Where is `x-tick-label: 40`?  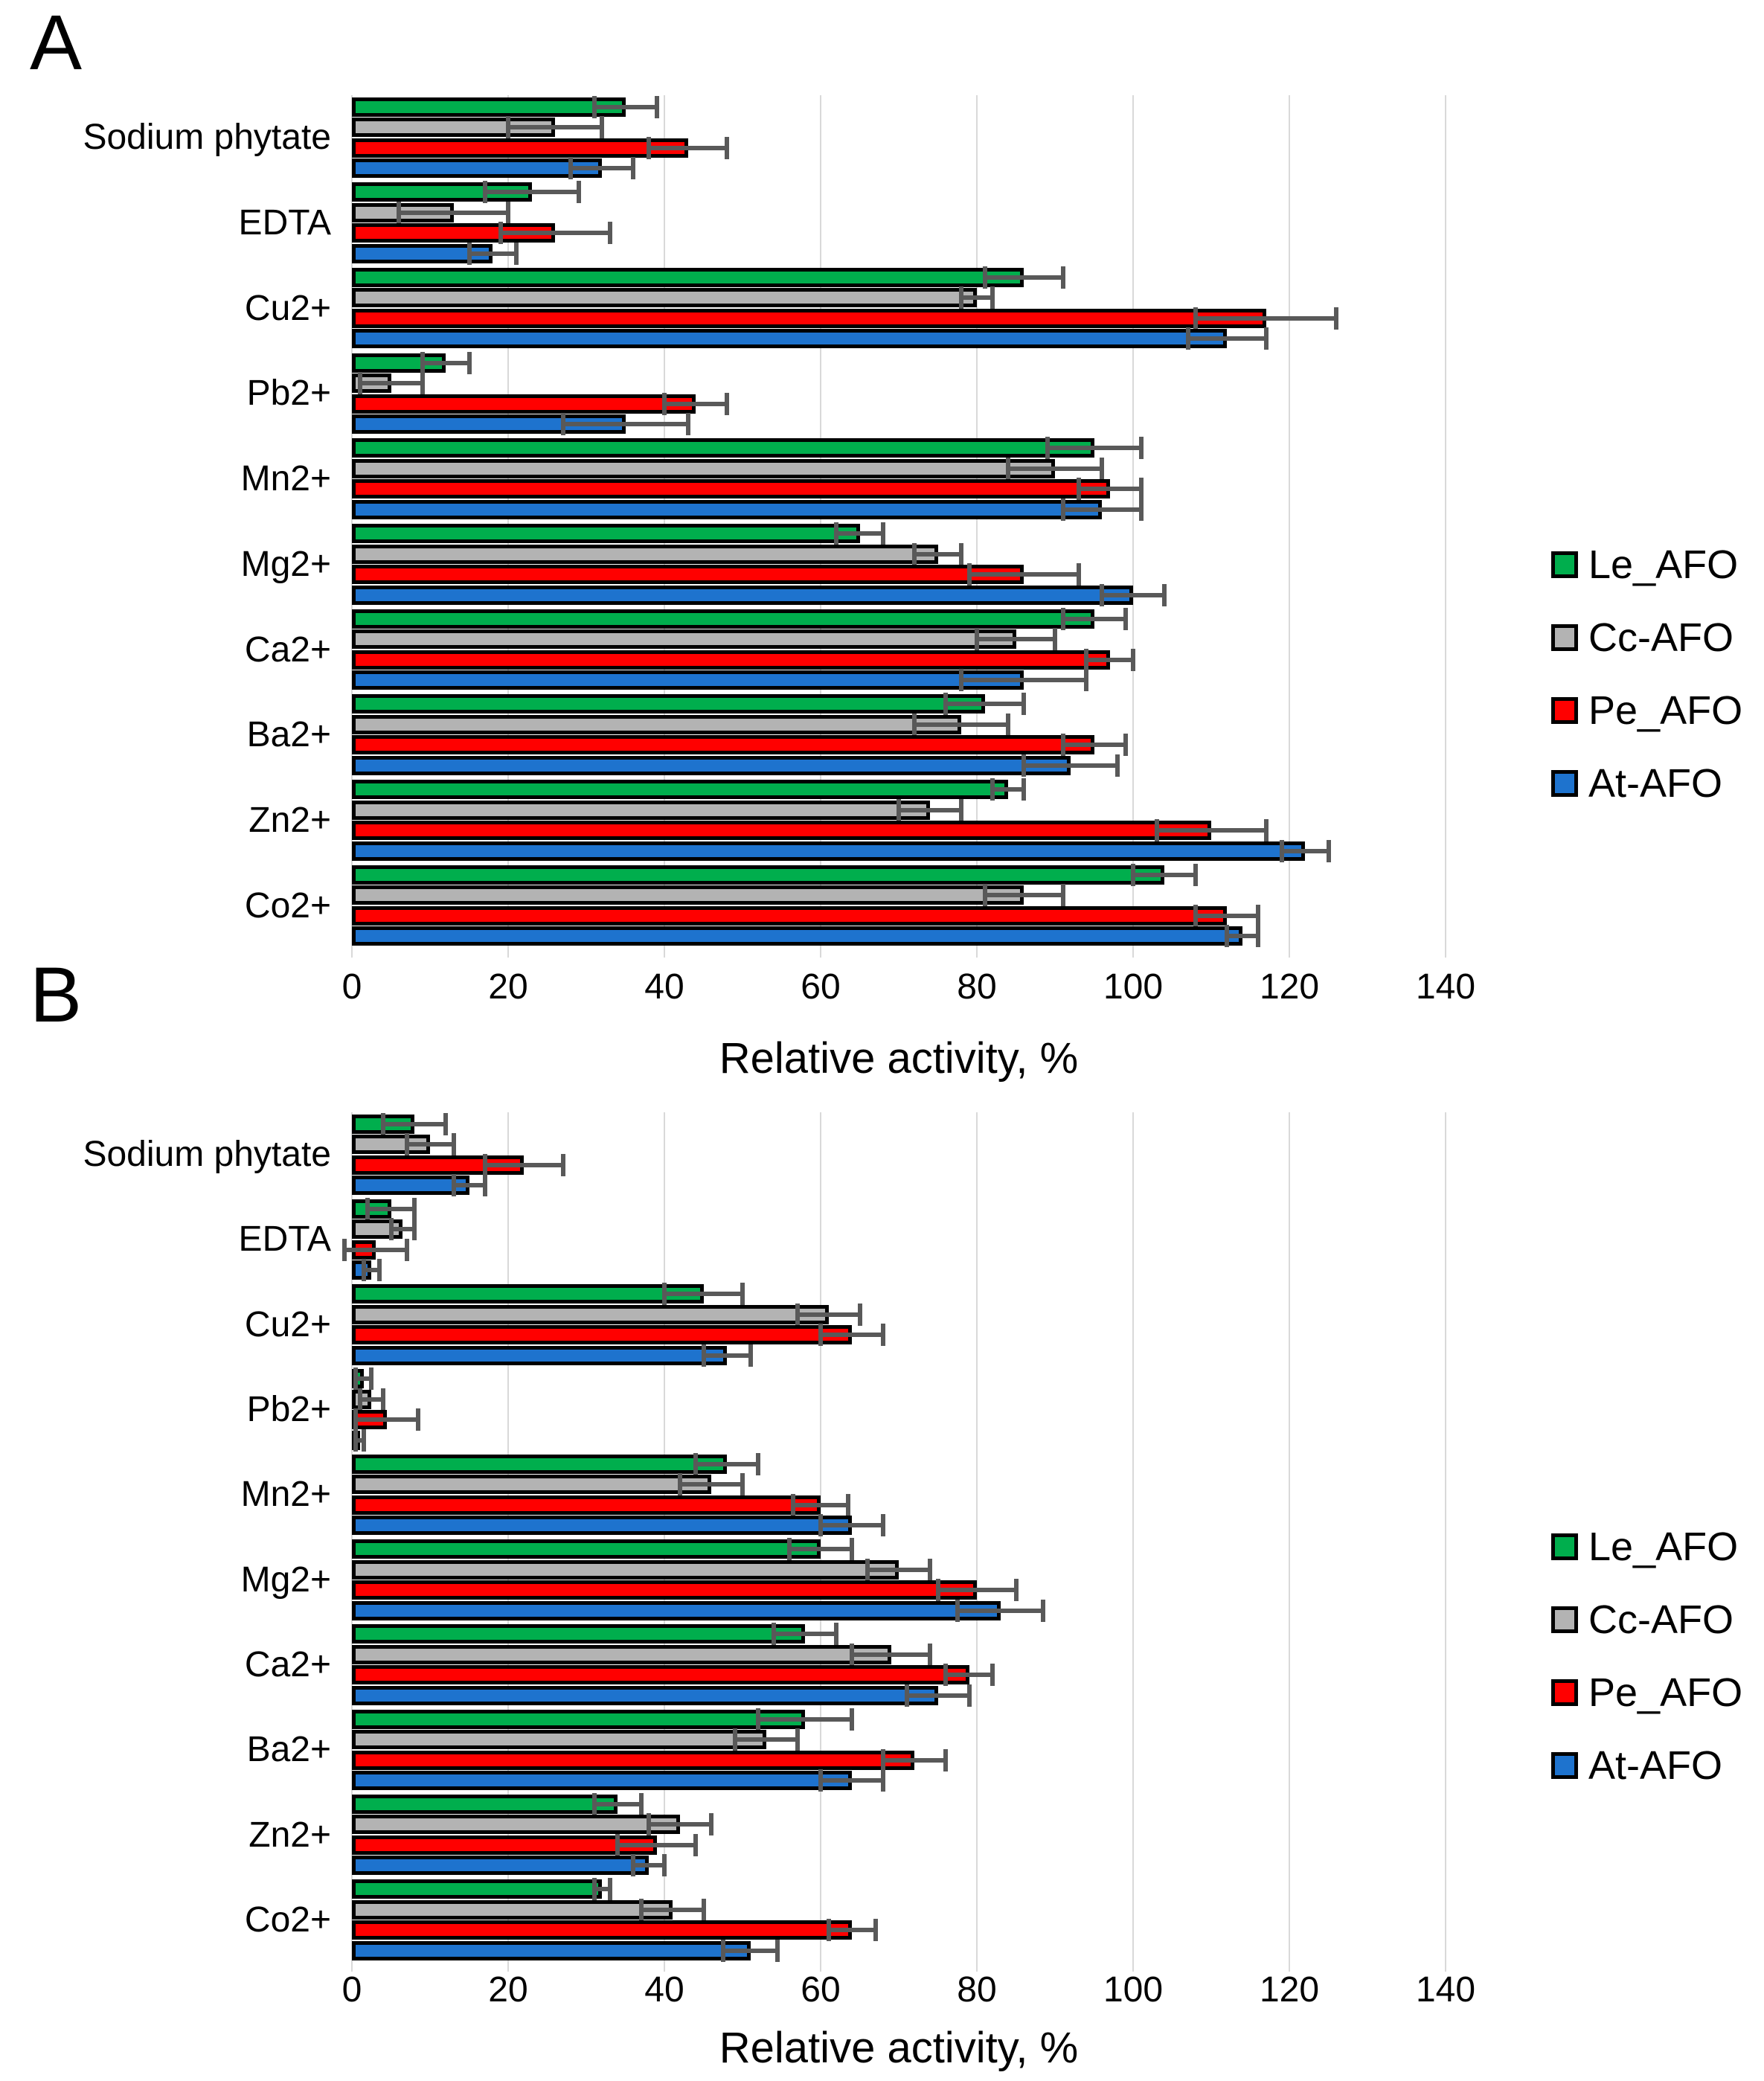
x-tick-label: 40 is located at coordinates (664, 987).